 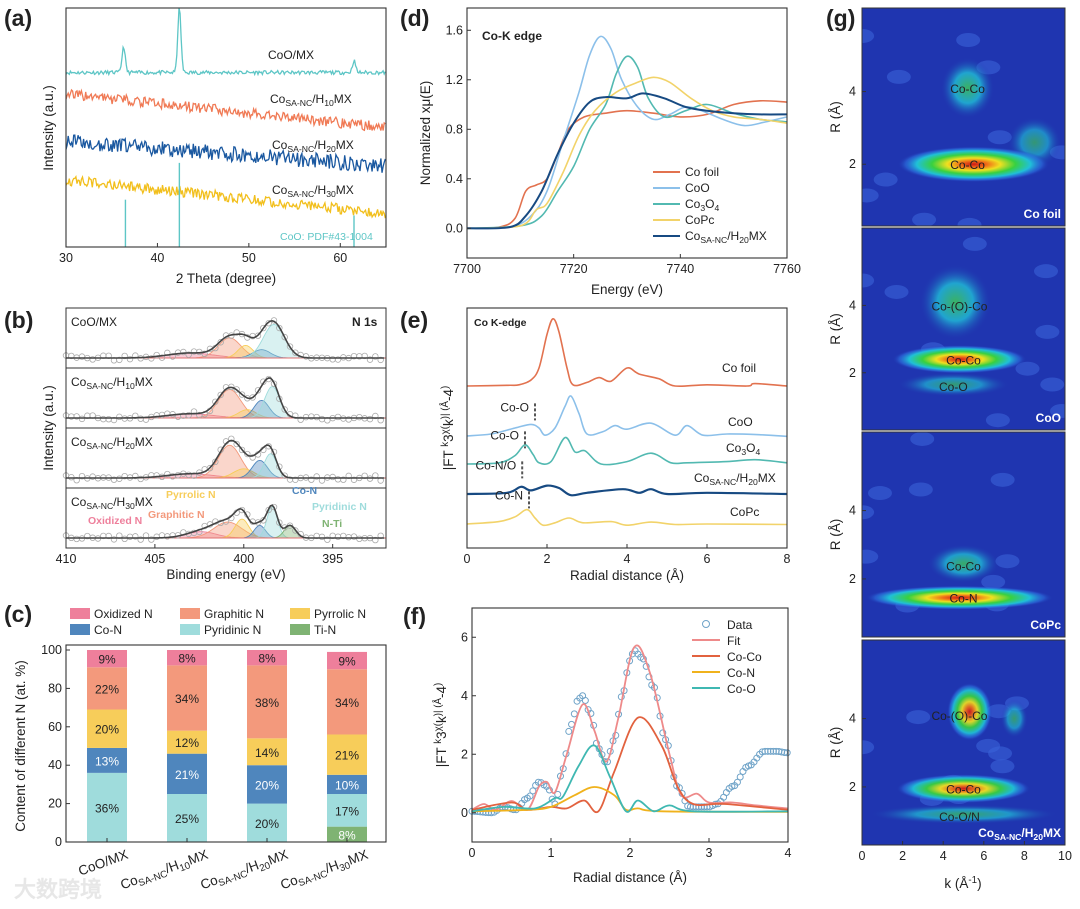 I want to click on sample-label: CoPc, so click(x=1045, y=625).